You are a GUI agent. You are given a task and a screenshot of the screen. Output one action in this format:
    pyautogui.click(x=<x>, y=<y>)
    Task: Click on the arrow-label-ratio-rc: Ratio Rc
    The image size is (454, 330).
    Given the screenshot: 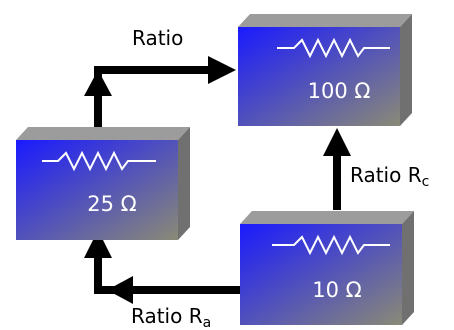 What is the action you would take?
    pyautogui.click(x=389, y=176)
    